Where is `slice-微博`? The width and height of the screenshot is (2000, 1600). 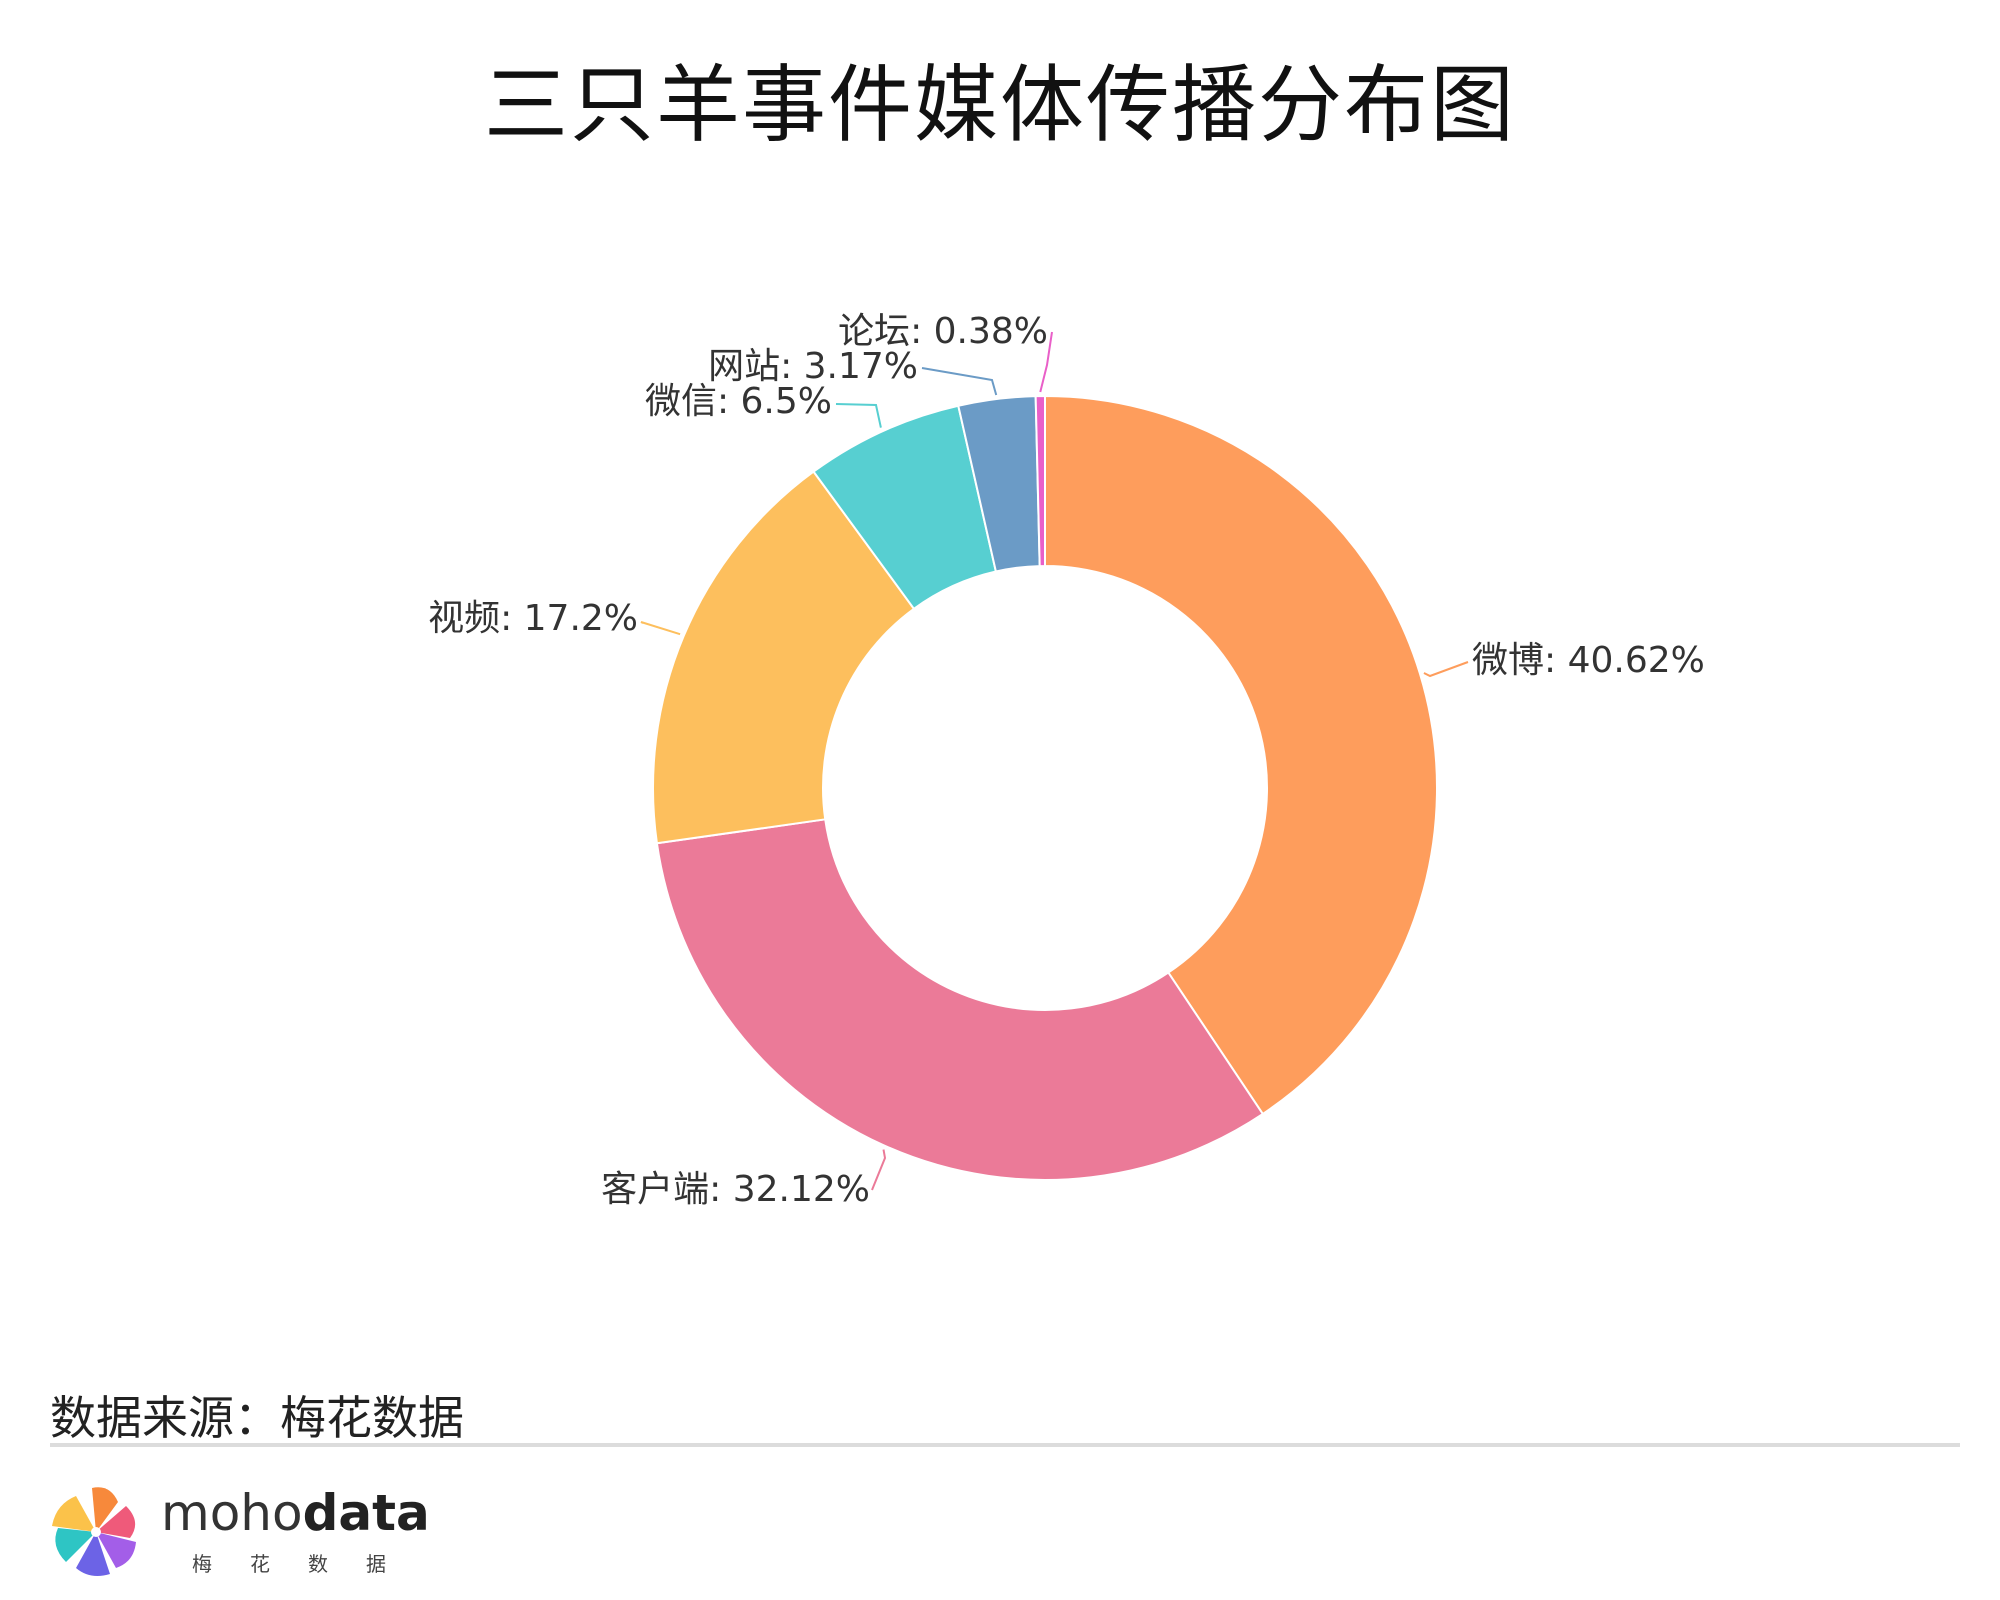
slice-微博 is located at coordinates (1241, 755).